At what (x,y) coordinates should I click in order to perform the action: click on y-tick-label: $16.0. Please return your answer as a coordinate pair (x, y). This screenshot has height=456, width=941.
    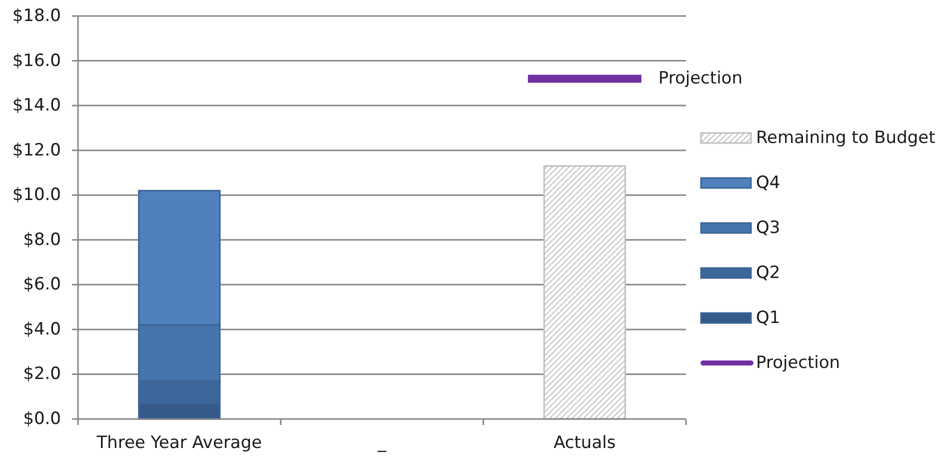
    Looking at the image, I should click on (36, 60).